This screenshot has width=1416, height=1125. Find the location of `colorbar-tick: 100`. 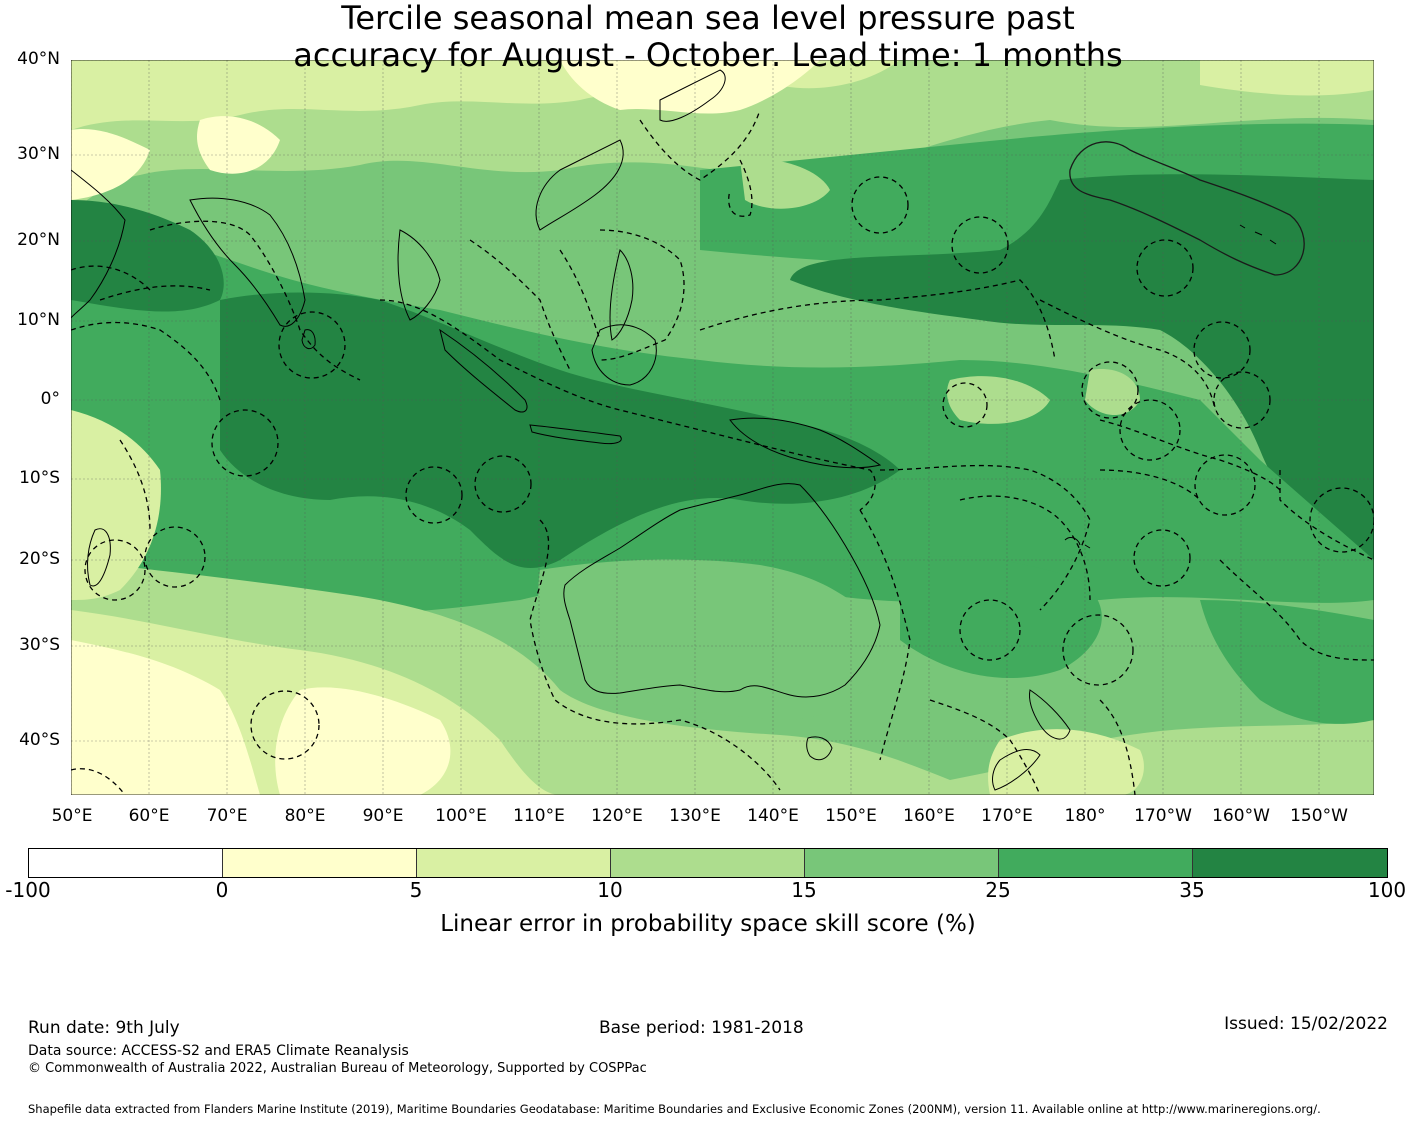

colorbar-tick: 100 is located at coordinates (1387, 890).